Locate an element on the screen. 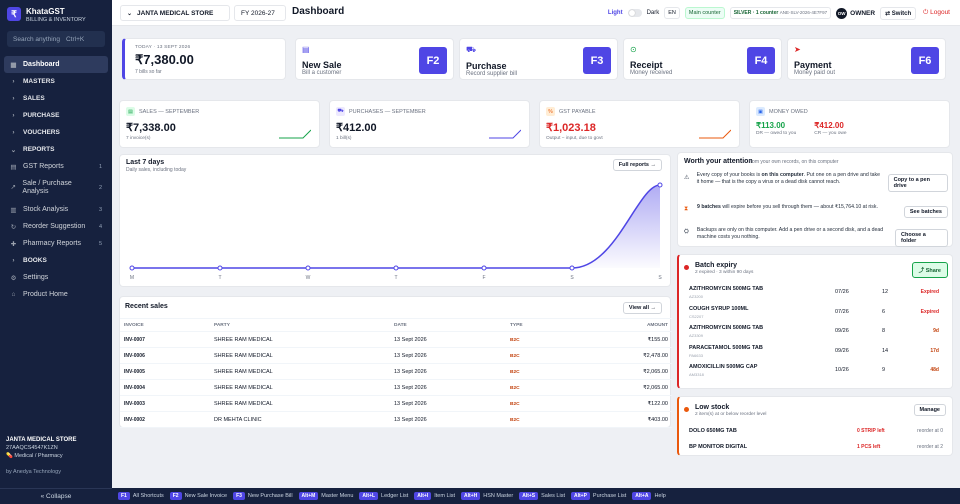 The height and width of the screenshot is (504, 960). column-header: INVOICE is located at coordinates (165, 325).